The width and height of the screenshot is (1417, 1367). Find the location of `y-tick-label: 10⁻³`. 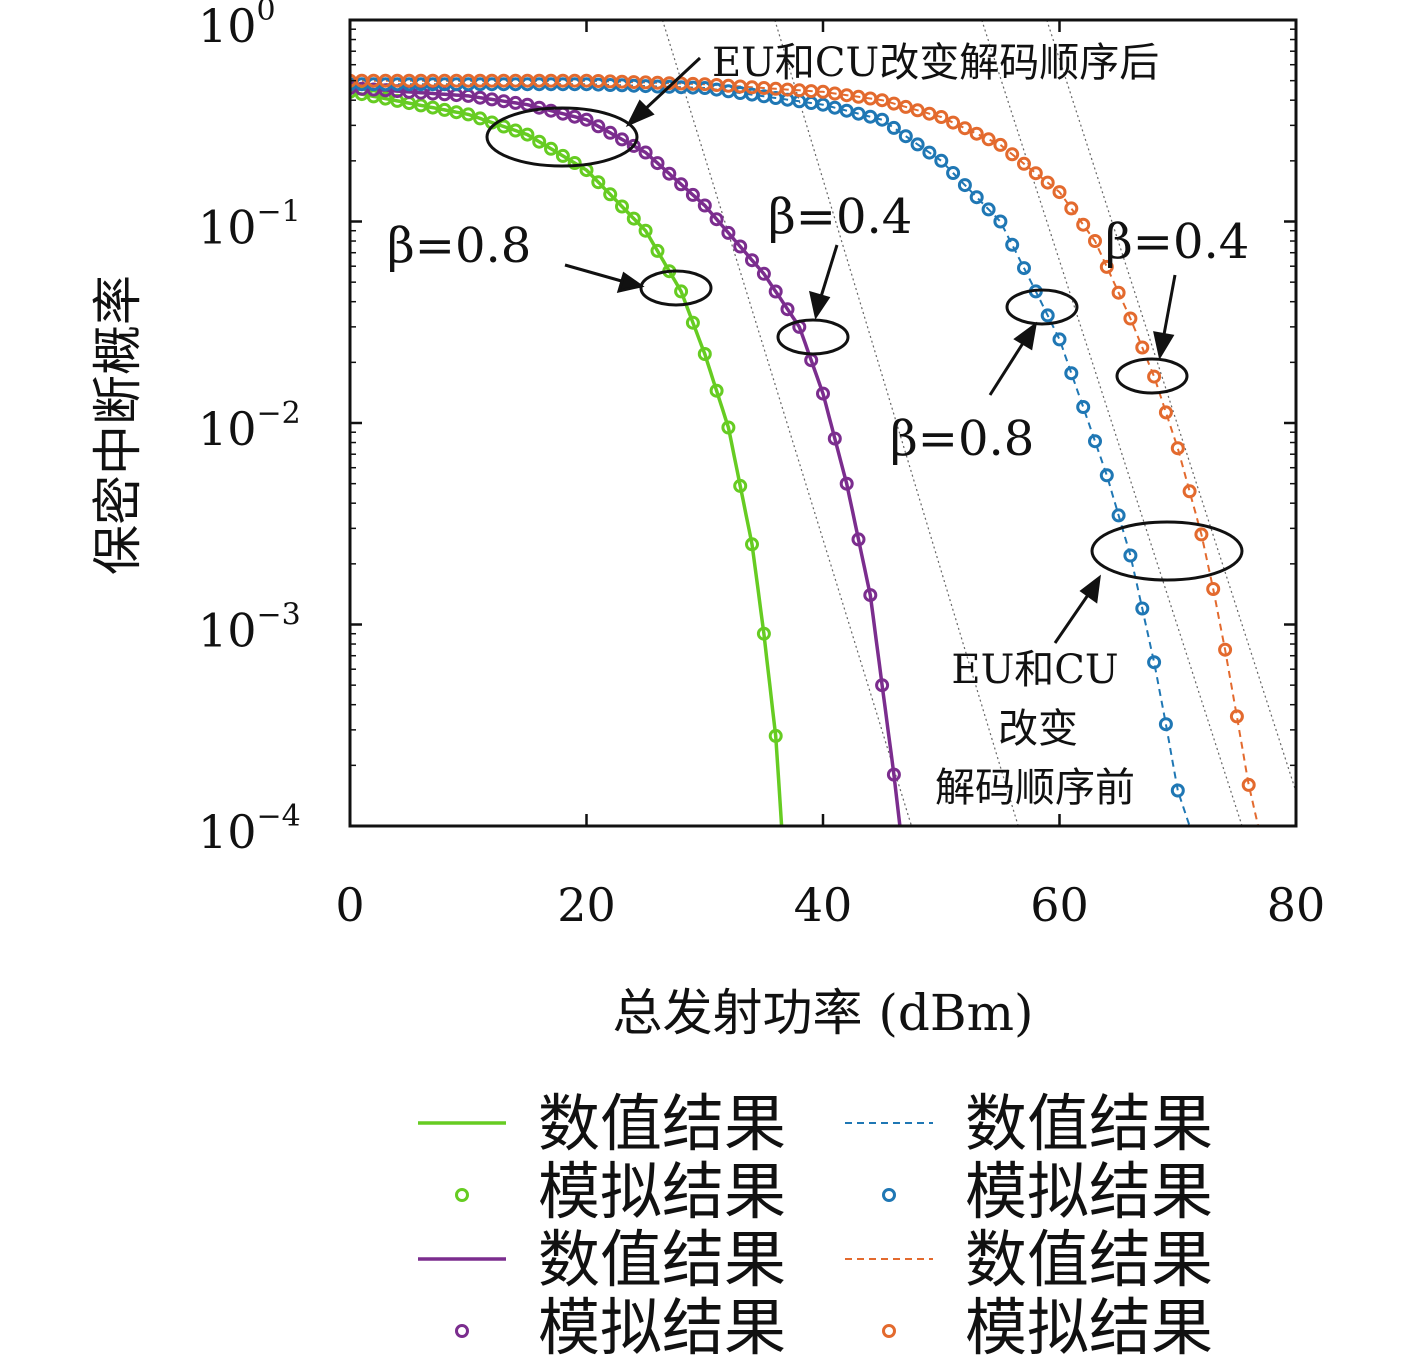

y-tick-label: 10⁻³ is located at coordinates (249, 628).